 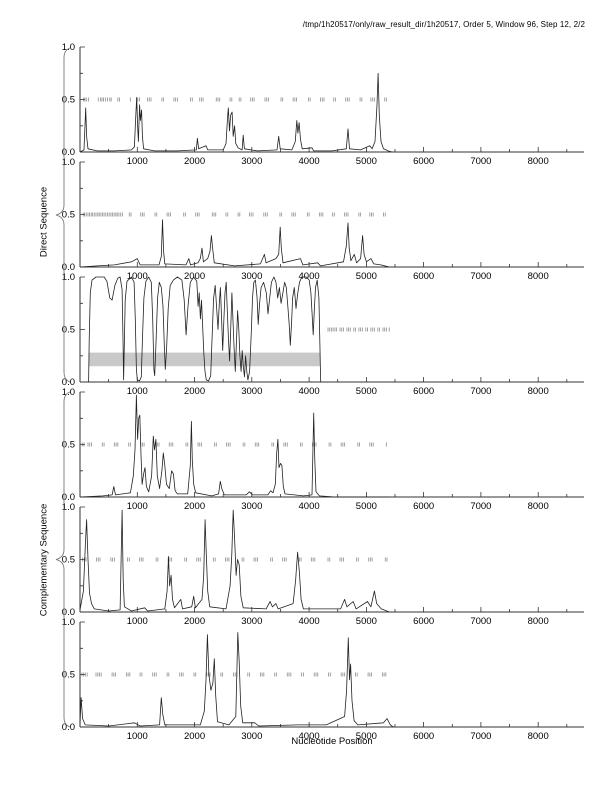 I want to click on x-axis-label: Nucleotide Position, so click(x=332, y=741).